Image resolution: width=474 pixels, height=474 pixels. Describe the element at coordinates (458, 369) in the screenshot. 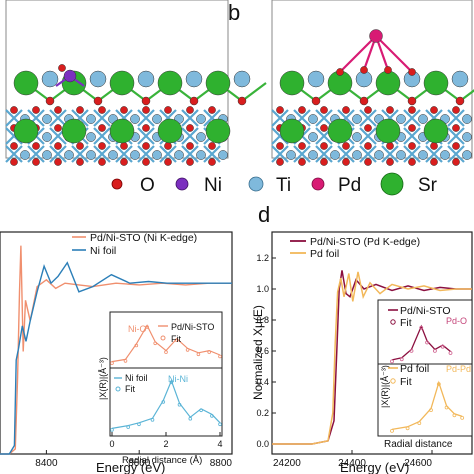

I see `inset-d-annot-1: Pd-Pd` at that location.